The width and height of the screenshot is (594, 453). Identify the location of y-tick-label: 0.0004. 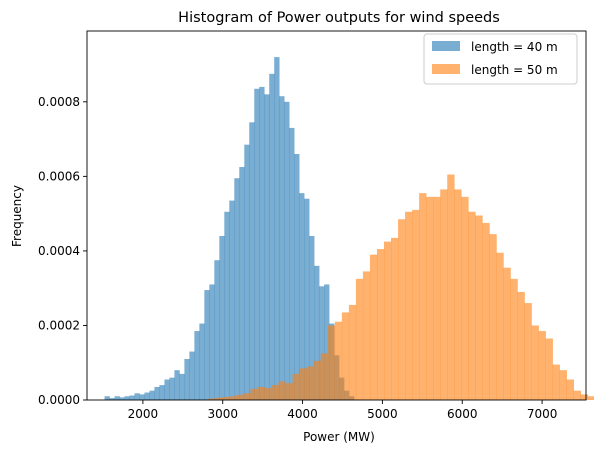
(59, 251).